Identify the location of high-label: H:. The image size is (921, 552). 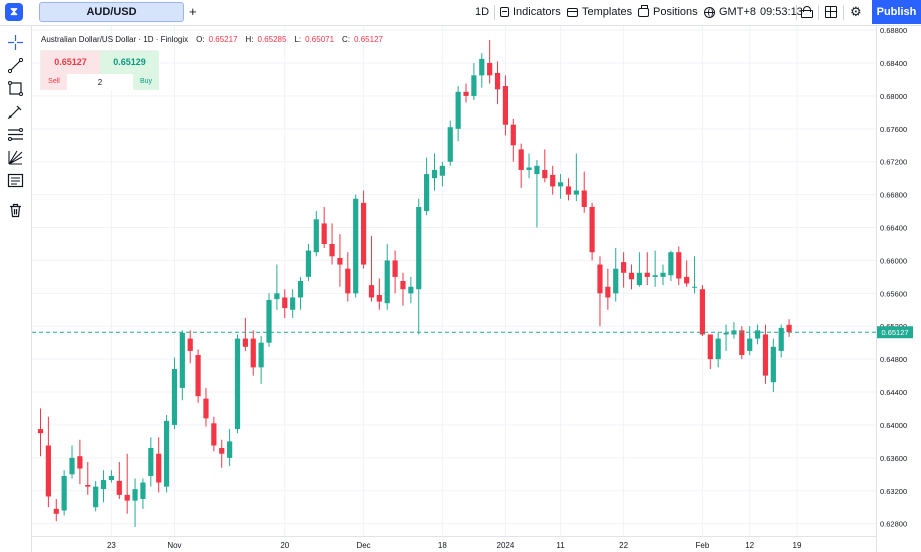
(249, 39).